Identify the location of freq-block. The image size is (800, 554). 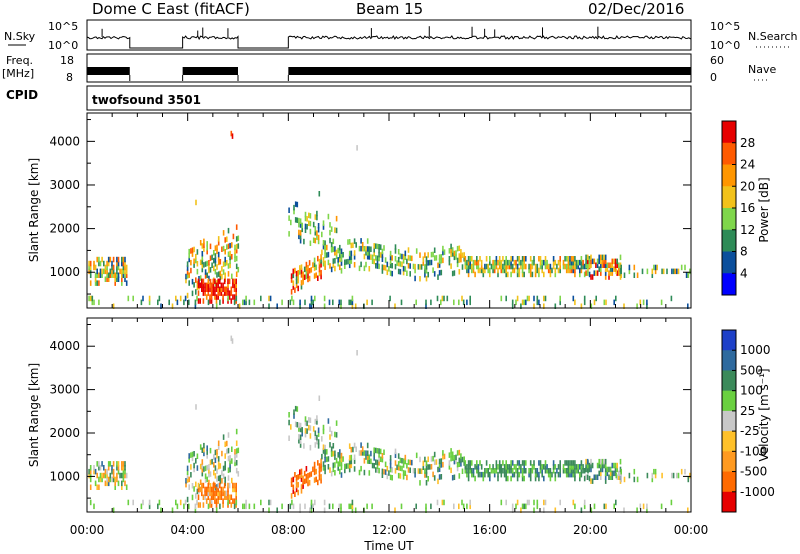
(210, 71).